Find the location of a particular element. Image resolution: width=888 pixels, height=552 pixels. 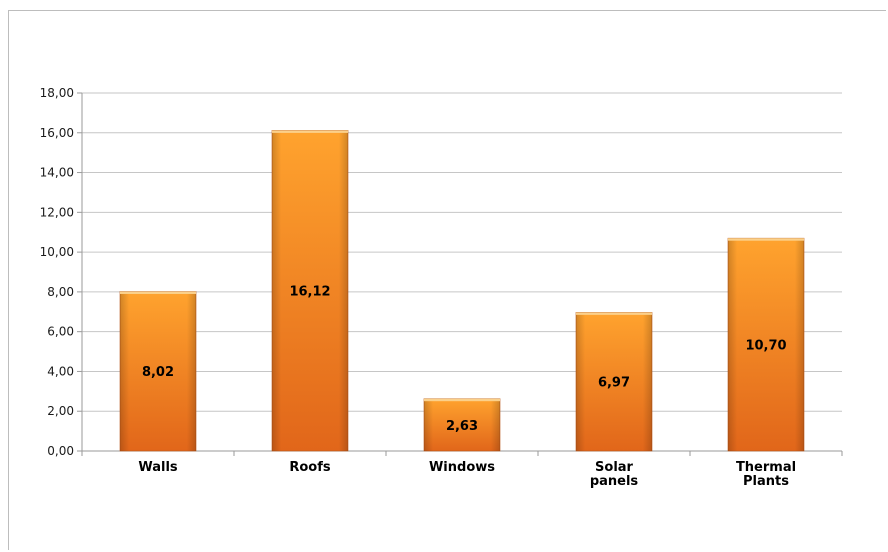

category-label: Thermal Plants is located at coordinates (766, 474).